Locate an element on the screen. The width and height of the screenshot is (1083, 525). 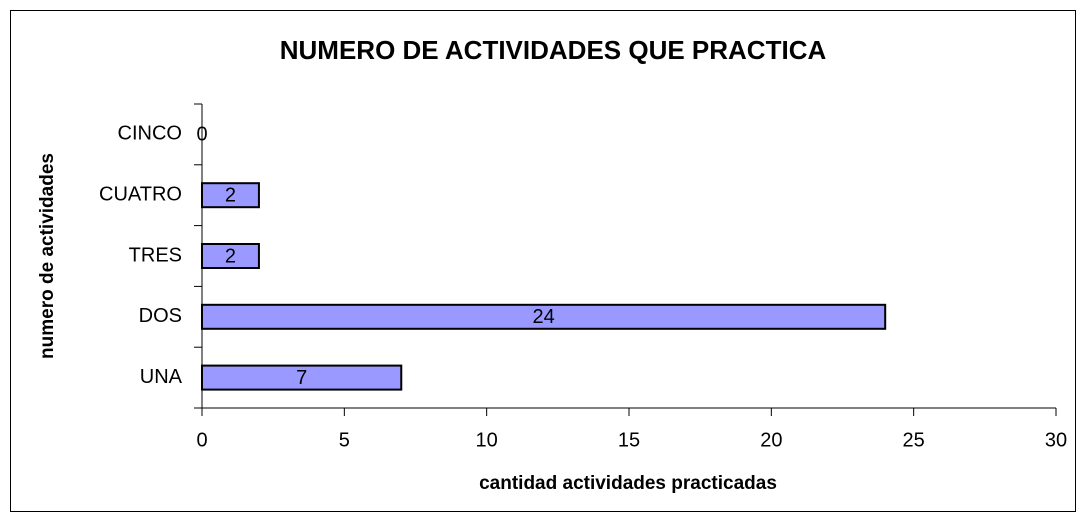
x-axis-title: cantidad actividades practicadas is located at coordinates (628, 483).